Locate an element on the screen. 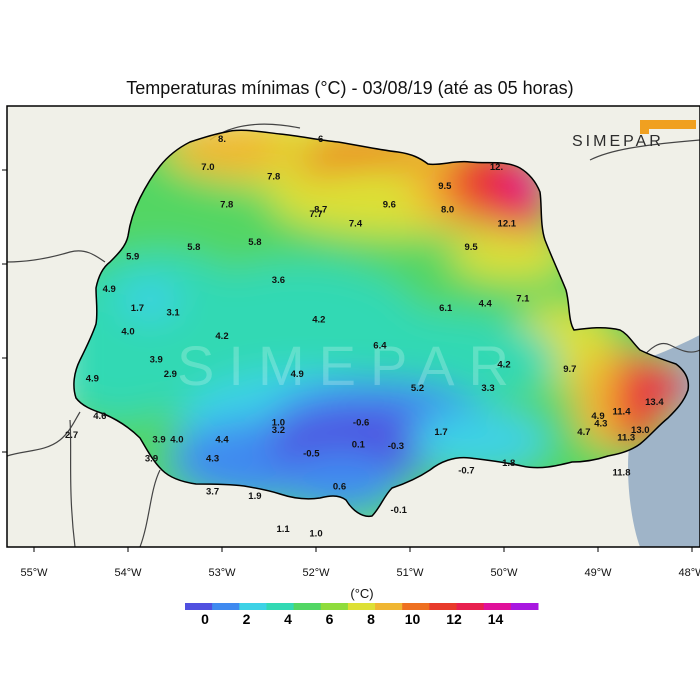 The width and height of the screenshot is (700, 700). station-value: 4.7 is located at coordinates (583, 432).